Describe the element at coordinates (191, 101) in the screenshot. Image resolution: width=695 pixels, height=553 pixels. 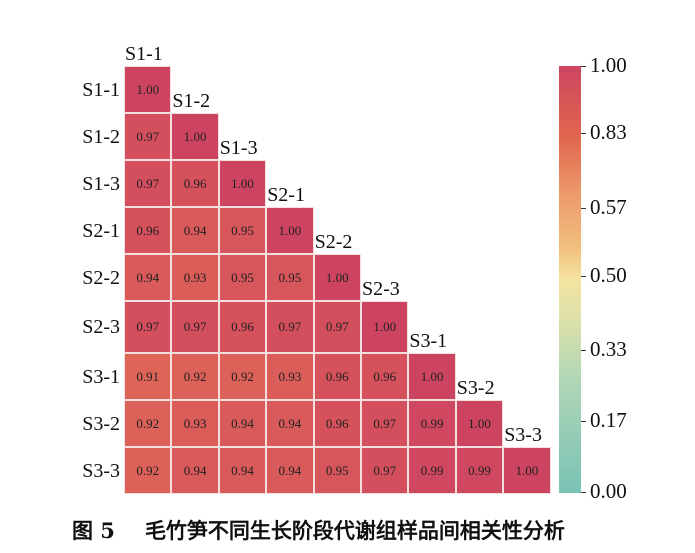
I see `column-label: S1-2` at that location.